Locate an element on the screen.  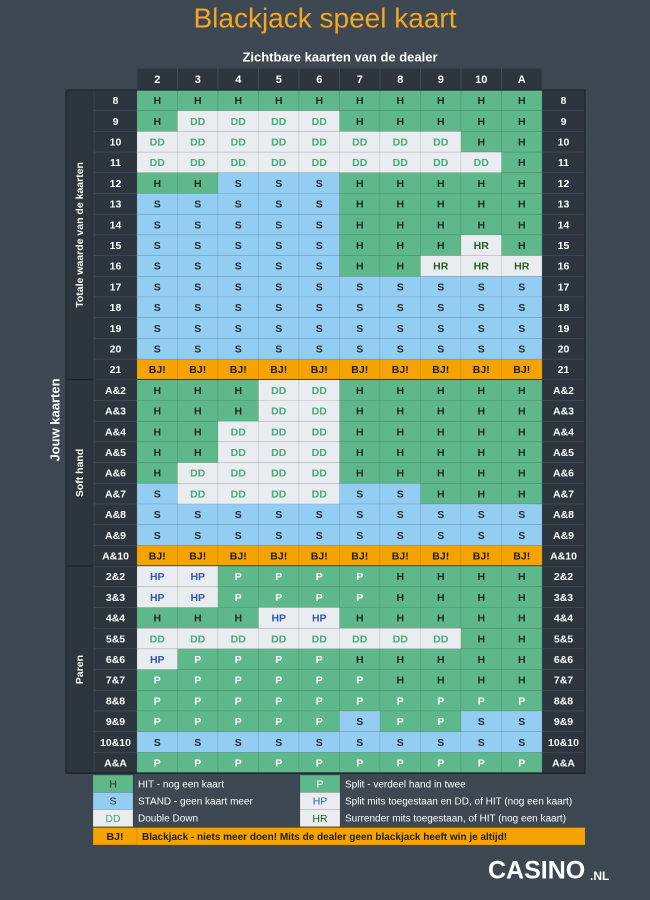
row-label: 3&3 is located at coordinates (115, 598).